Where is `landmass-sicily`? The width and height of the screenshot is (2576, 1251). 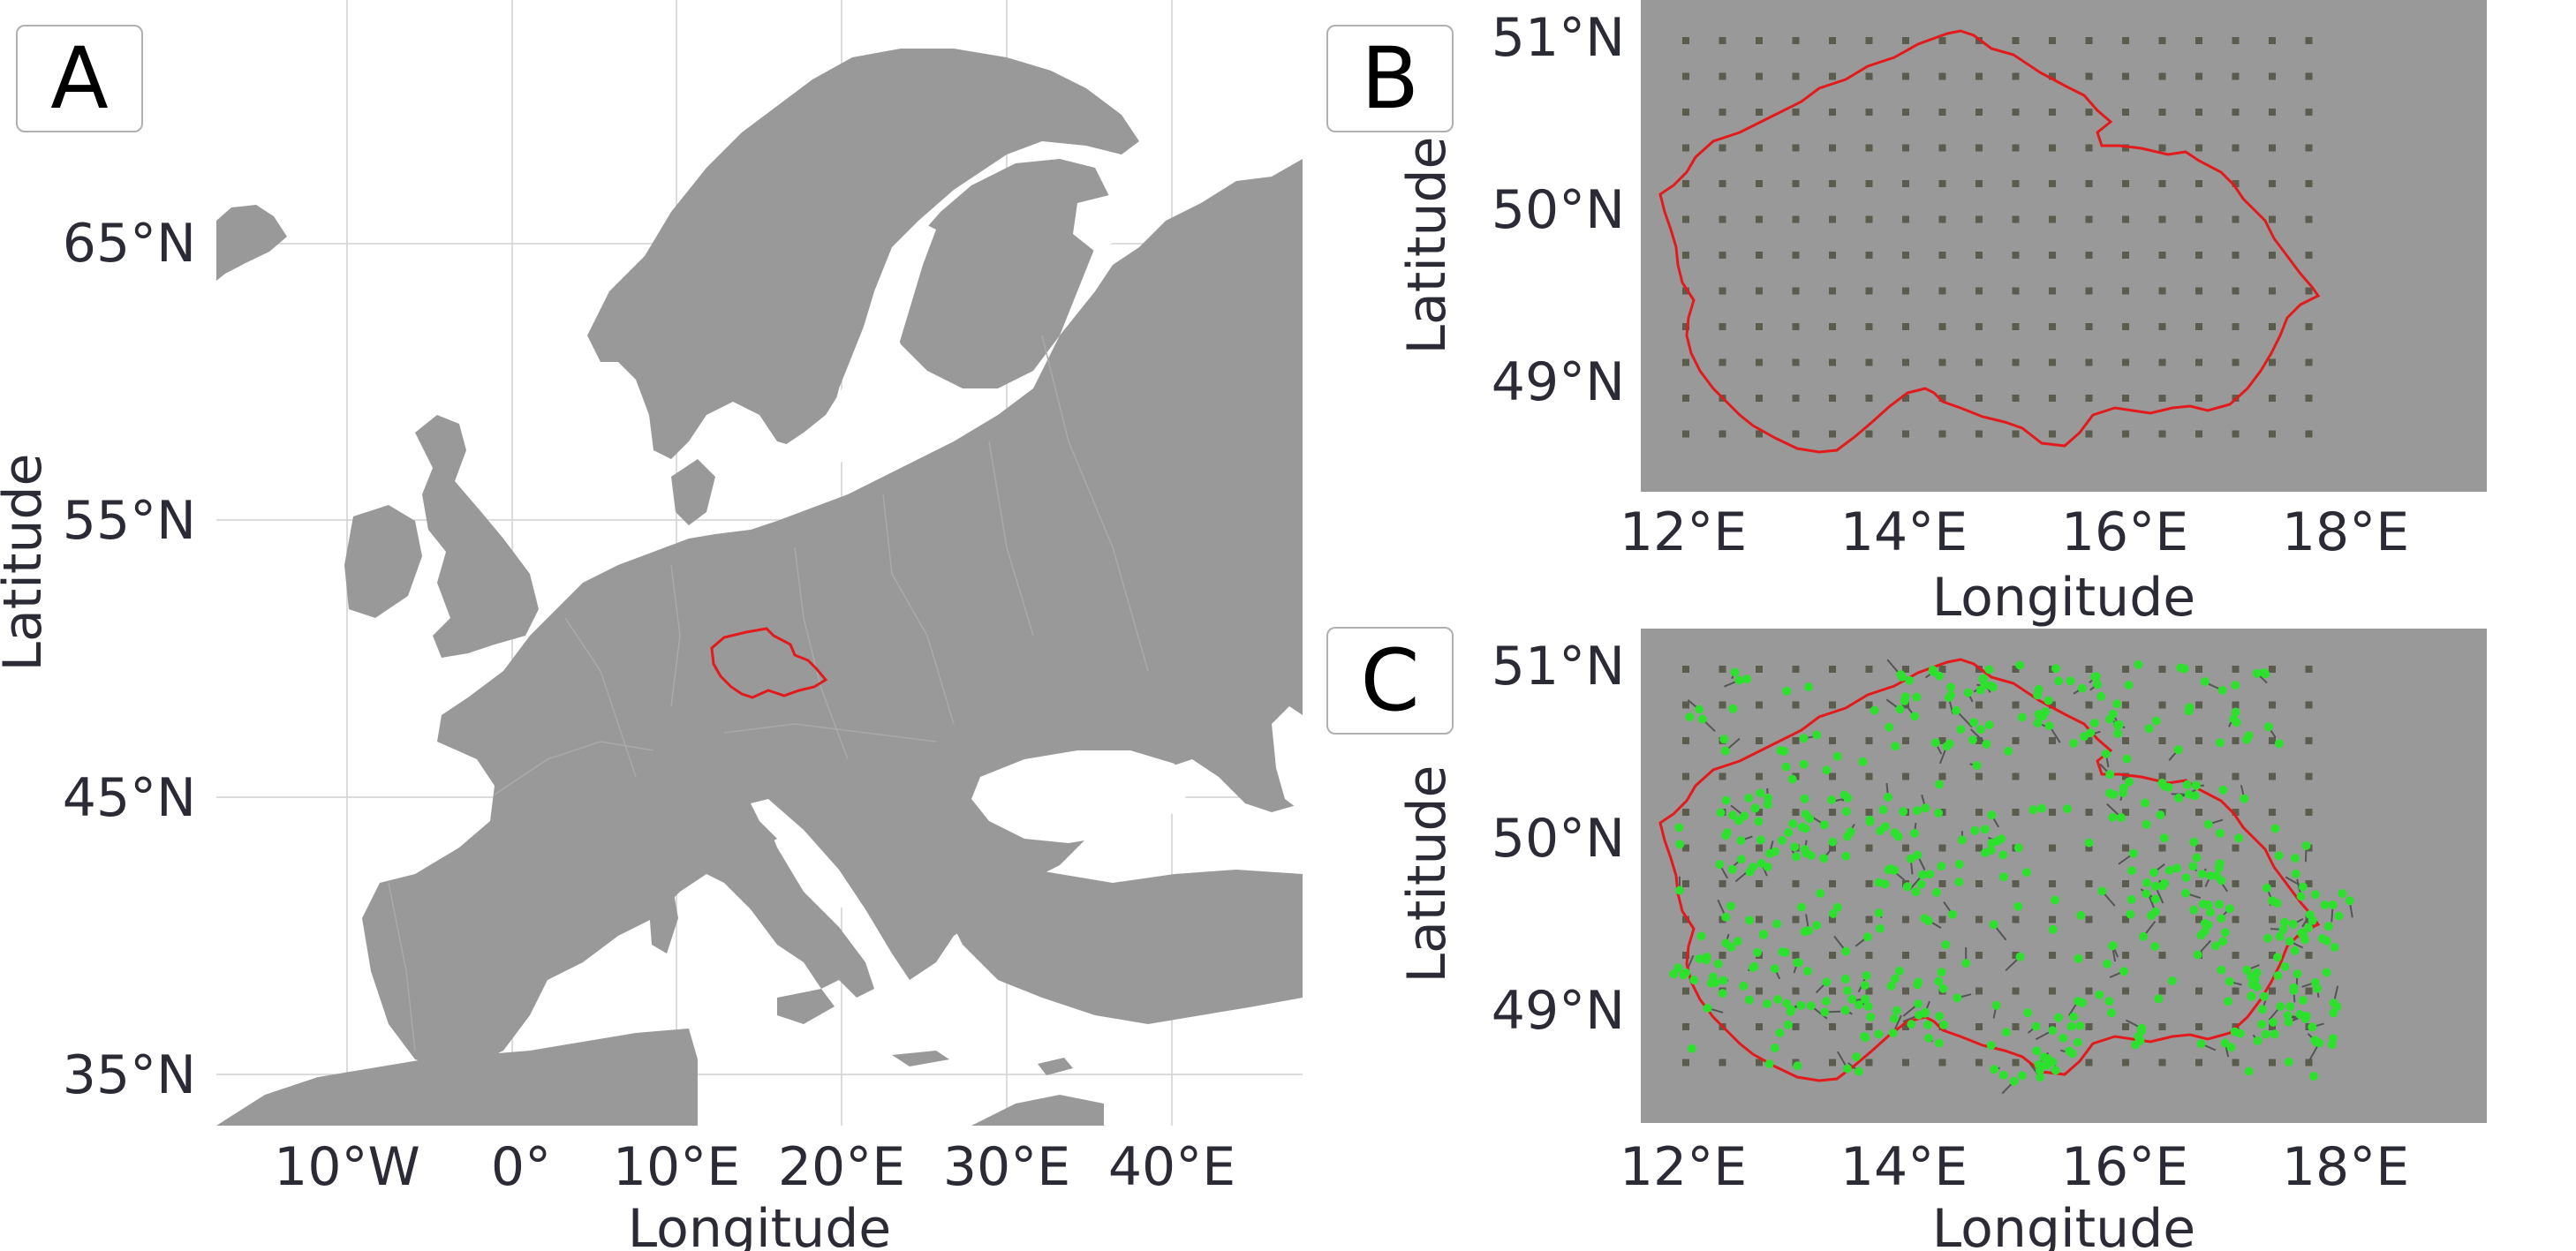
landmass-sicily is located at coordinates (806, 1006).